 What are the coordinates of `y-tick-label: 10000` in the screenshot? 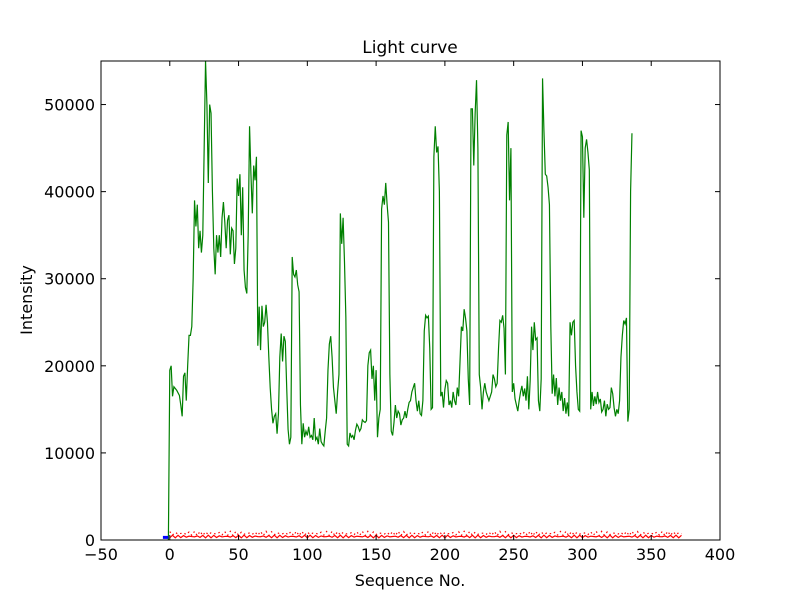 It's located at (69, 453).